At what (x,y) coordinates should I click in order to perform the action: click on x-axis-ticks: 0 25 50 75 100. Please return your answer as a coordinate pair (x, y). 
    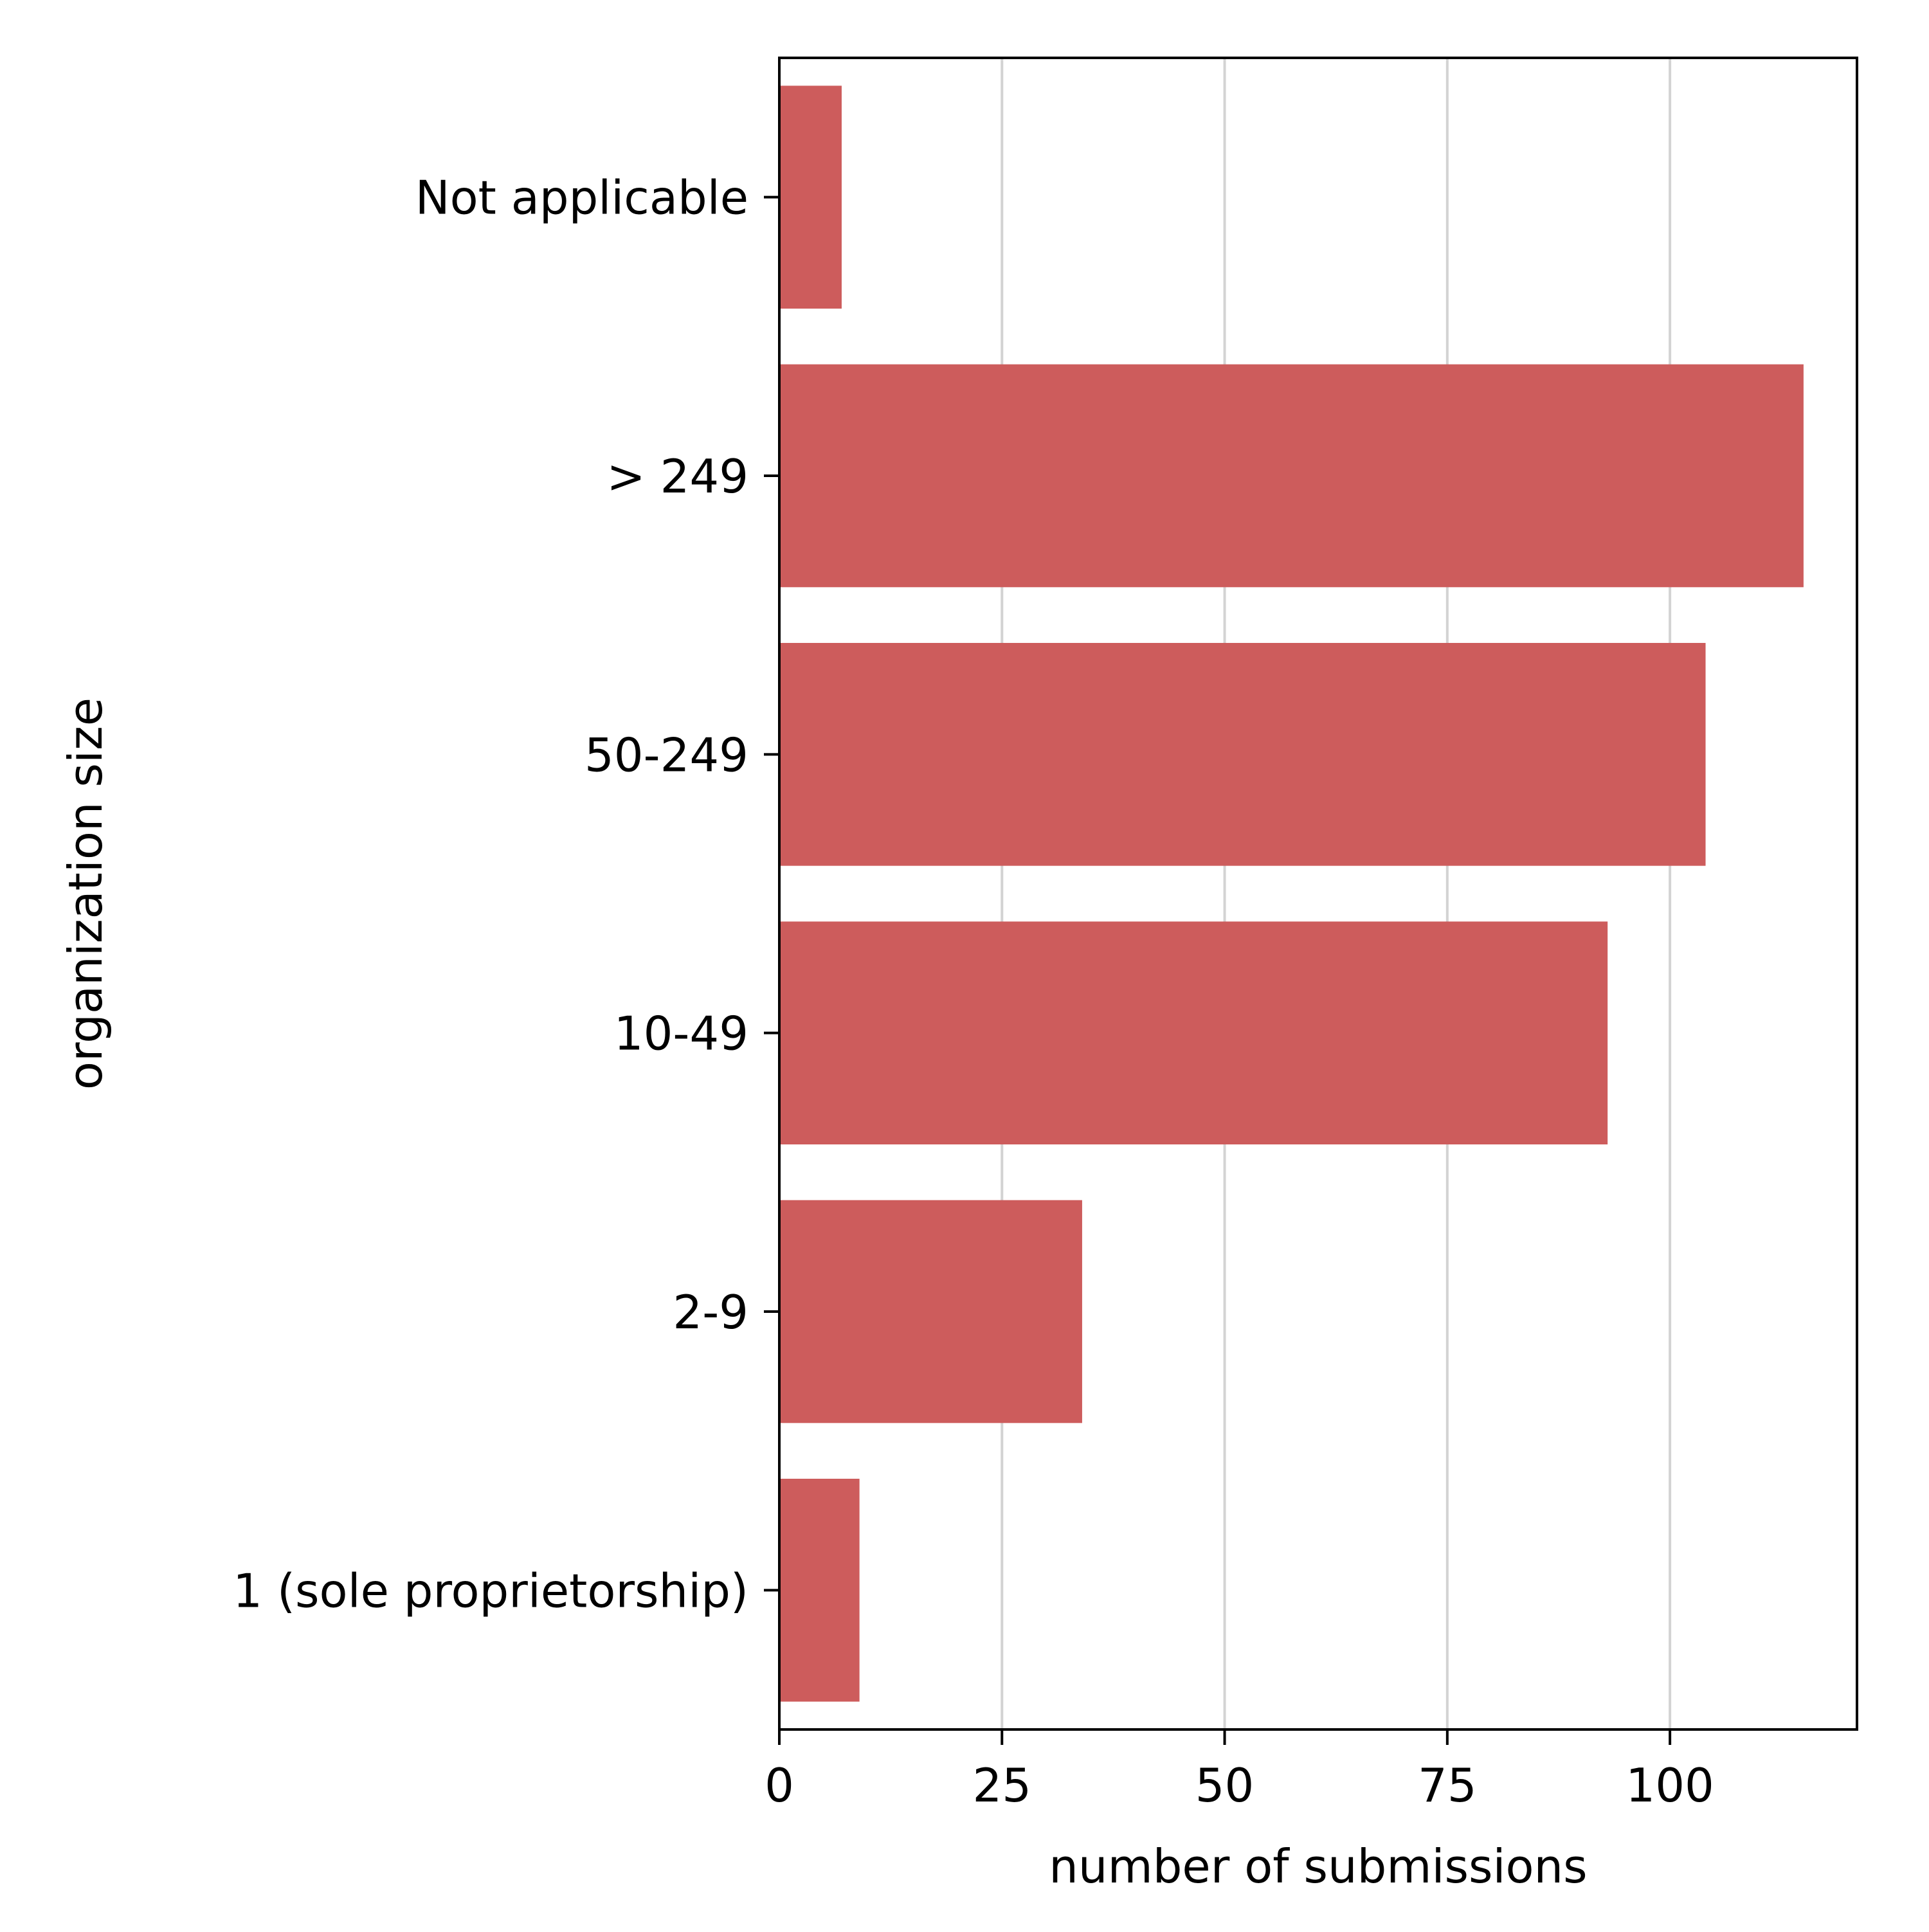
    Looking at the image, I should click on (1239, 1770).